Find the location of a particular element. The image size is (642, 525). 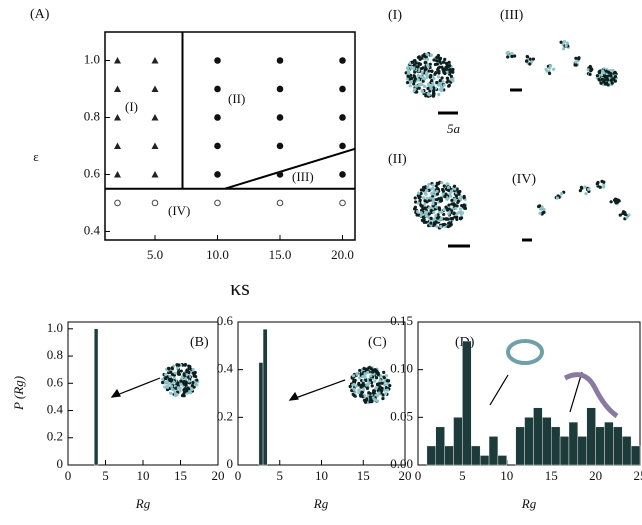

y-axis-label: P (Rg) is located at coordinates (18, 393).